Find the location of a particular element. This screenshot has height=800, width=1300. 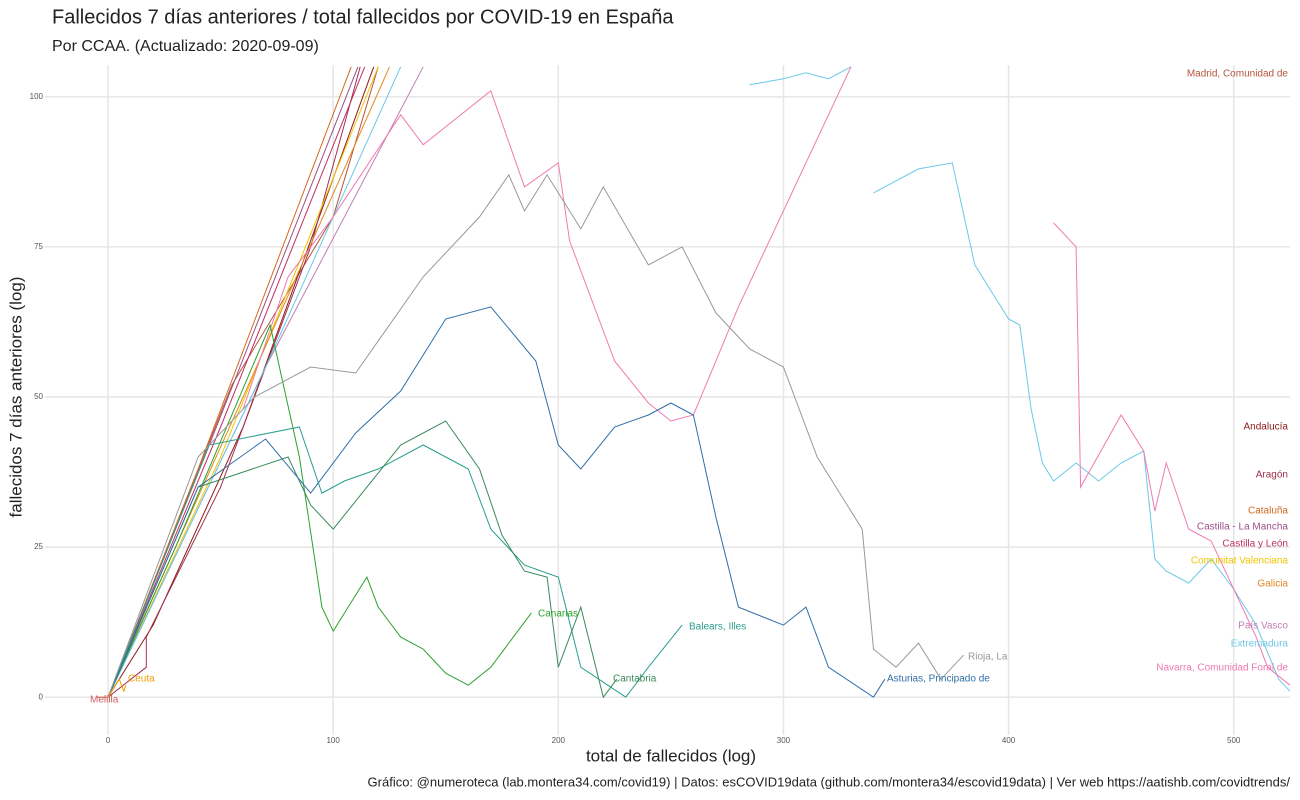

series-label: Cataluña is located at coordinates (1268, 511).